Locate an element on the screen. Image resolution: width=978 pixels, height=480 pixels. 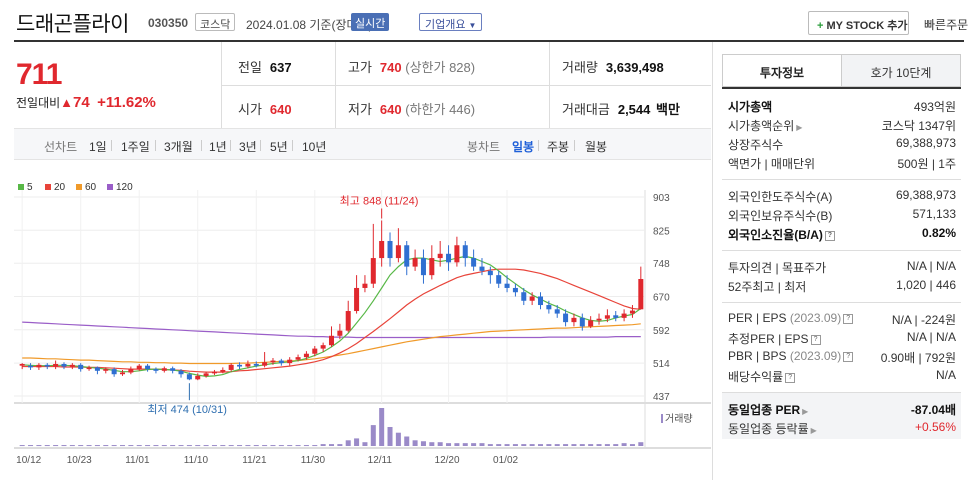
company-info-dropdown: 기업개요 ▼ is located at coordinates (451, 22).